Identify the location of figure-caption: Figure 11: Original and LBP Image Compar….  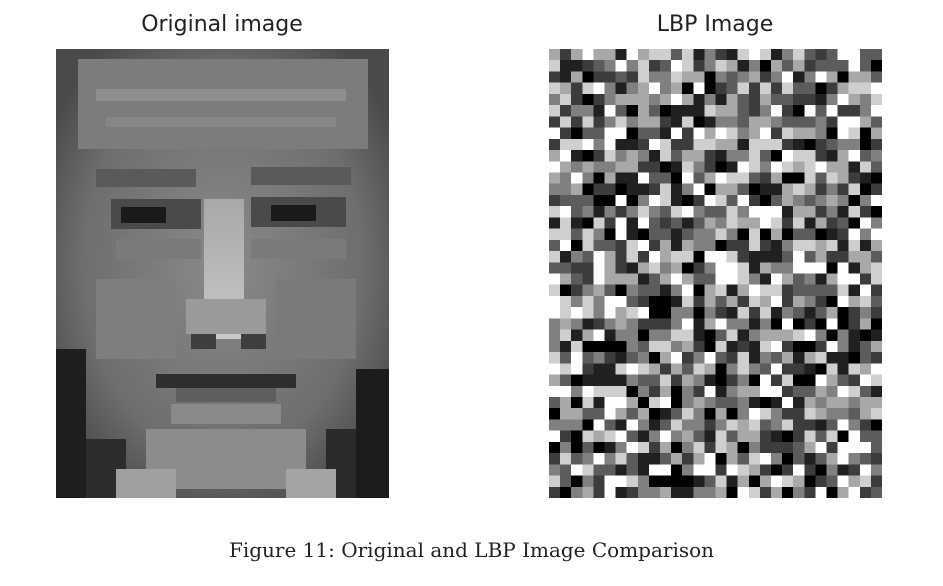
(471, 550).